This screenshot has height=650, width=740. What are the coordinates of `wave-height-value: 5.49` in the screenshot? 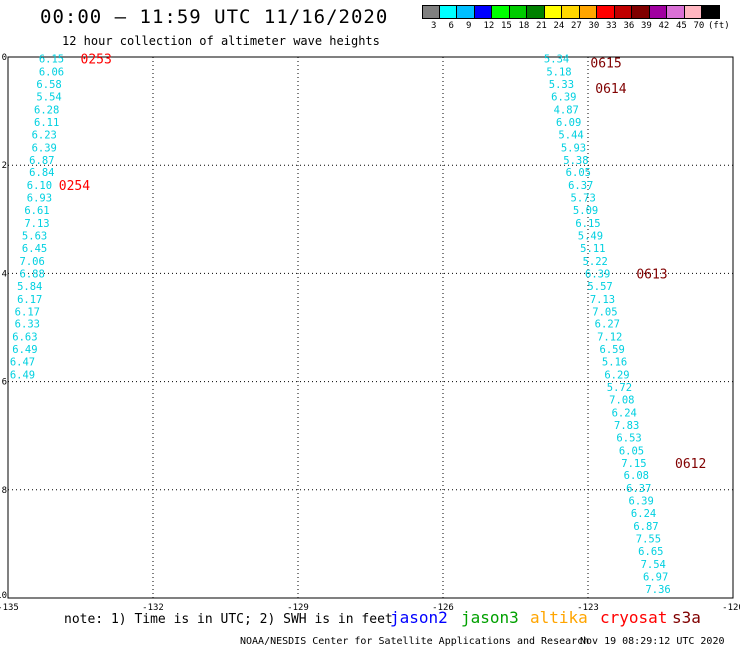 It's located at (590, 237).